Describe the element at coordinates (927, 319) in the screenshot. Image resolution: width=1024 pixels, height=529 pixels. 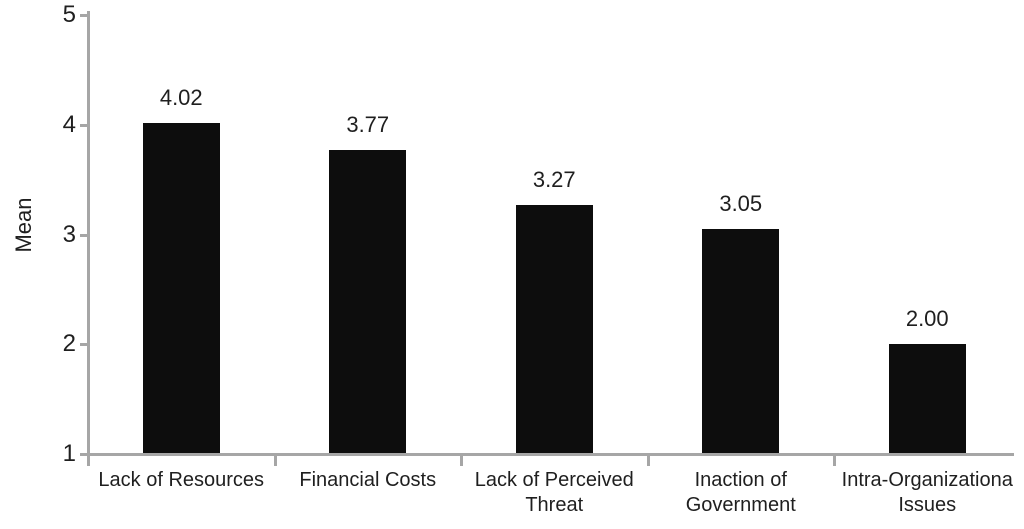
I see `bar-value-label: 2.00` at that location.